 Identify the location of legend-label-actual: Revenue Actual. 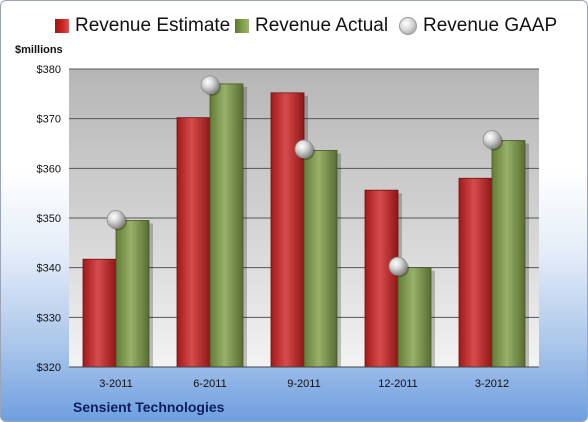
(322, 25).